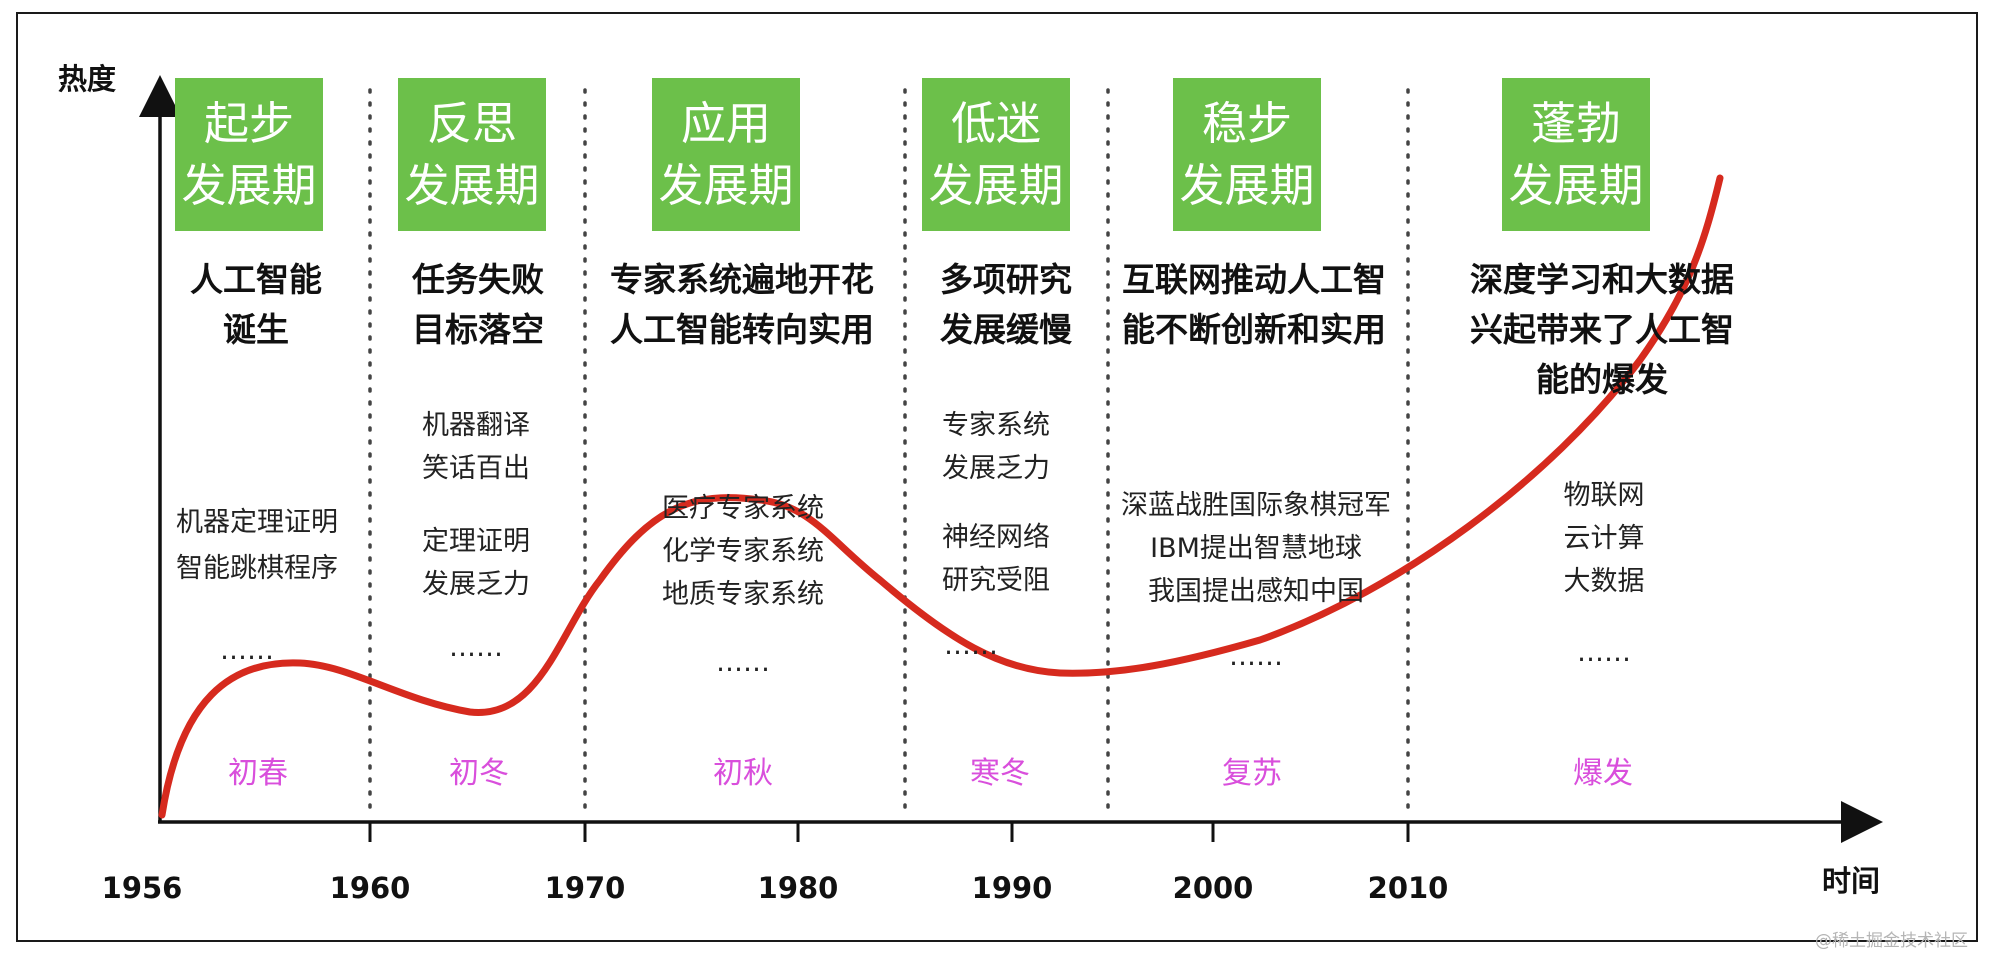 This screenshot has width=2000, height=959. I want to click on event-item: 机器翻译, so click(476, 425).